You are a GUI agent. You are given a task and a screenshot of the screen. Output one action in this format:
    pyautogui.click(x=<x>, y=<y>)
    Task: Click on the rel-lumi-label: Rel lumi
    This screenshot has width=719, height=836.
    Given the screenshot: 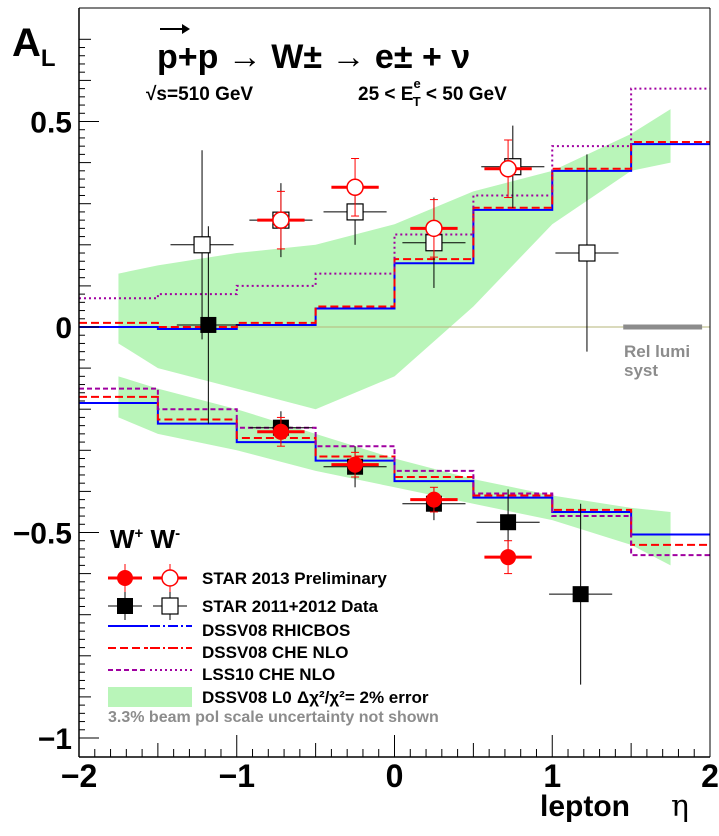 What is the action you would take?
    pyautogui.click(x=657, y=351)
    